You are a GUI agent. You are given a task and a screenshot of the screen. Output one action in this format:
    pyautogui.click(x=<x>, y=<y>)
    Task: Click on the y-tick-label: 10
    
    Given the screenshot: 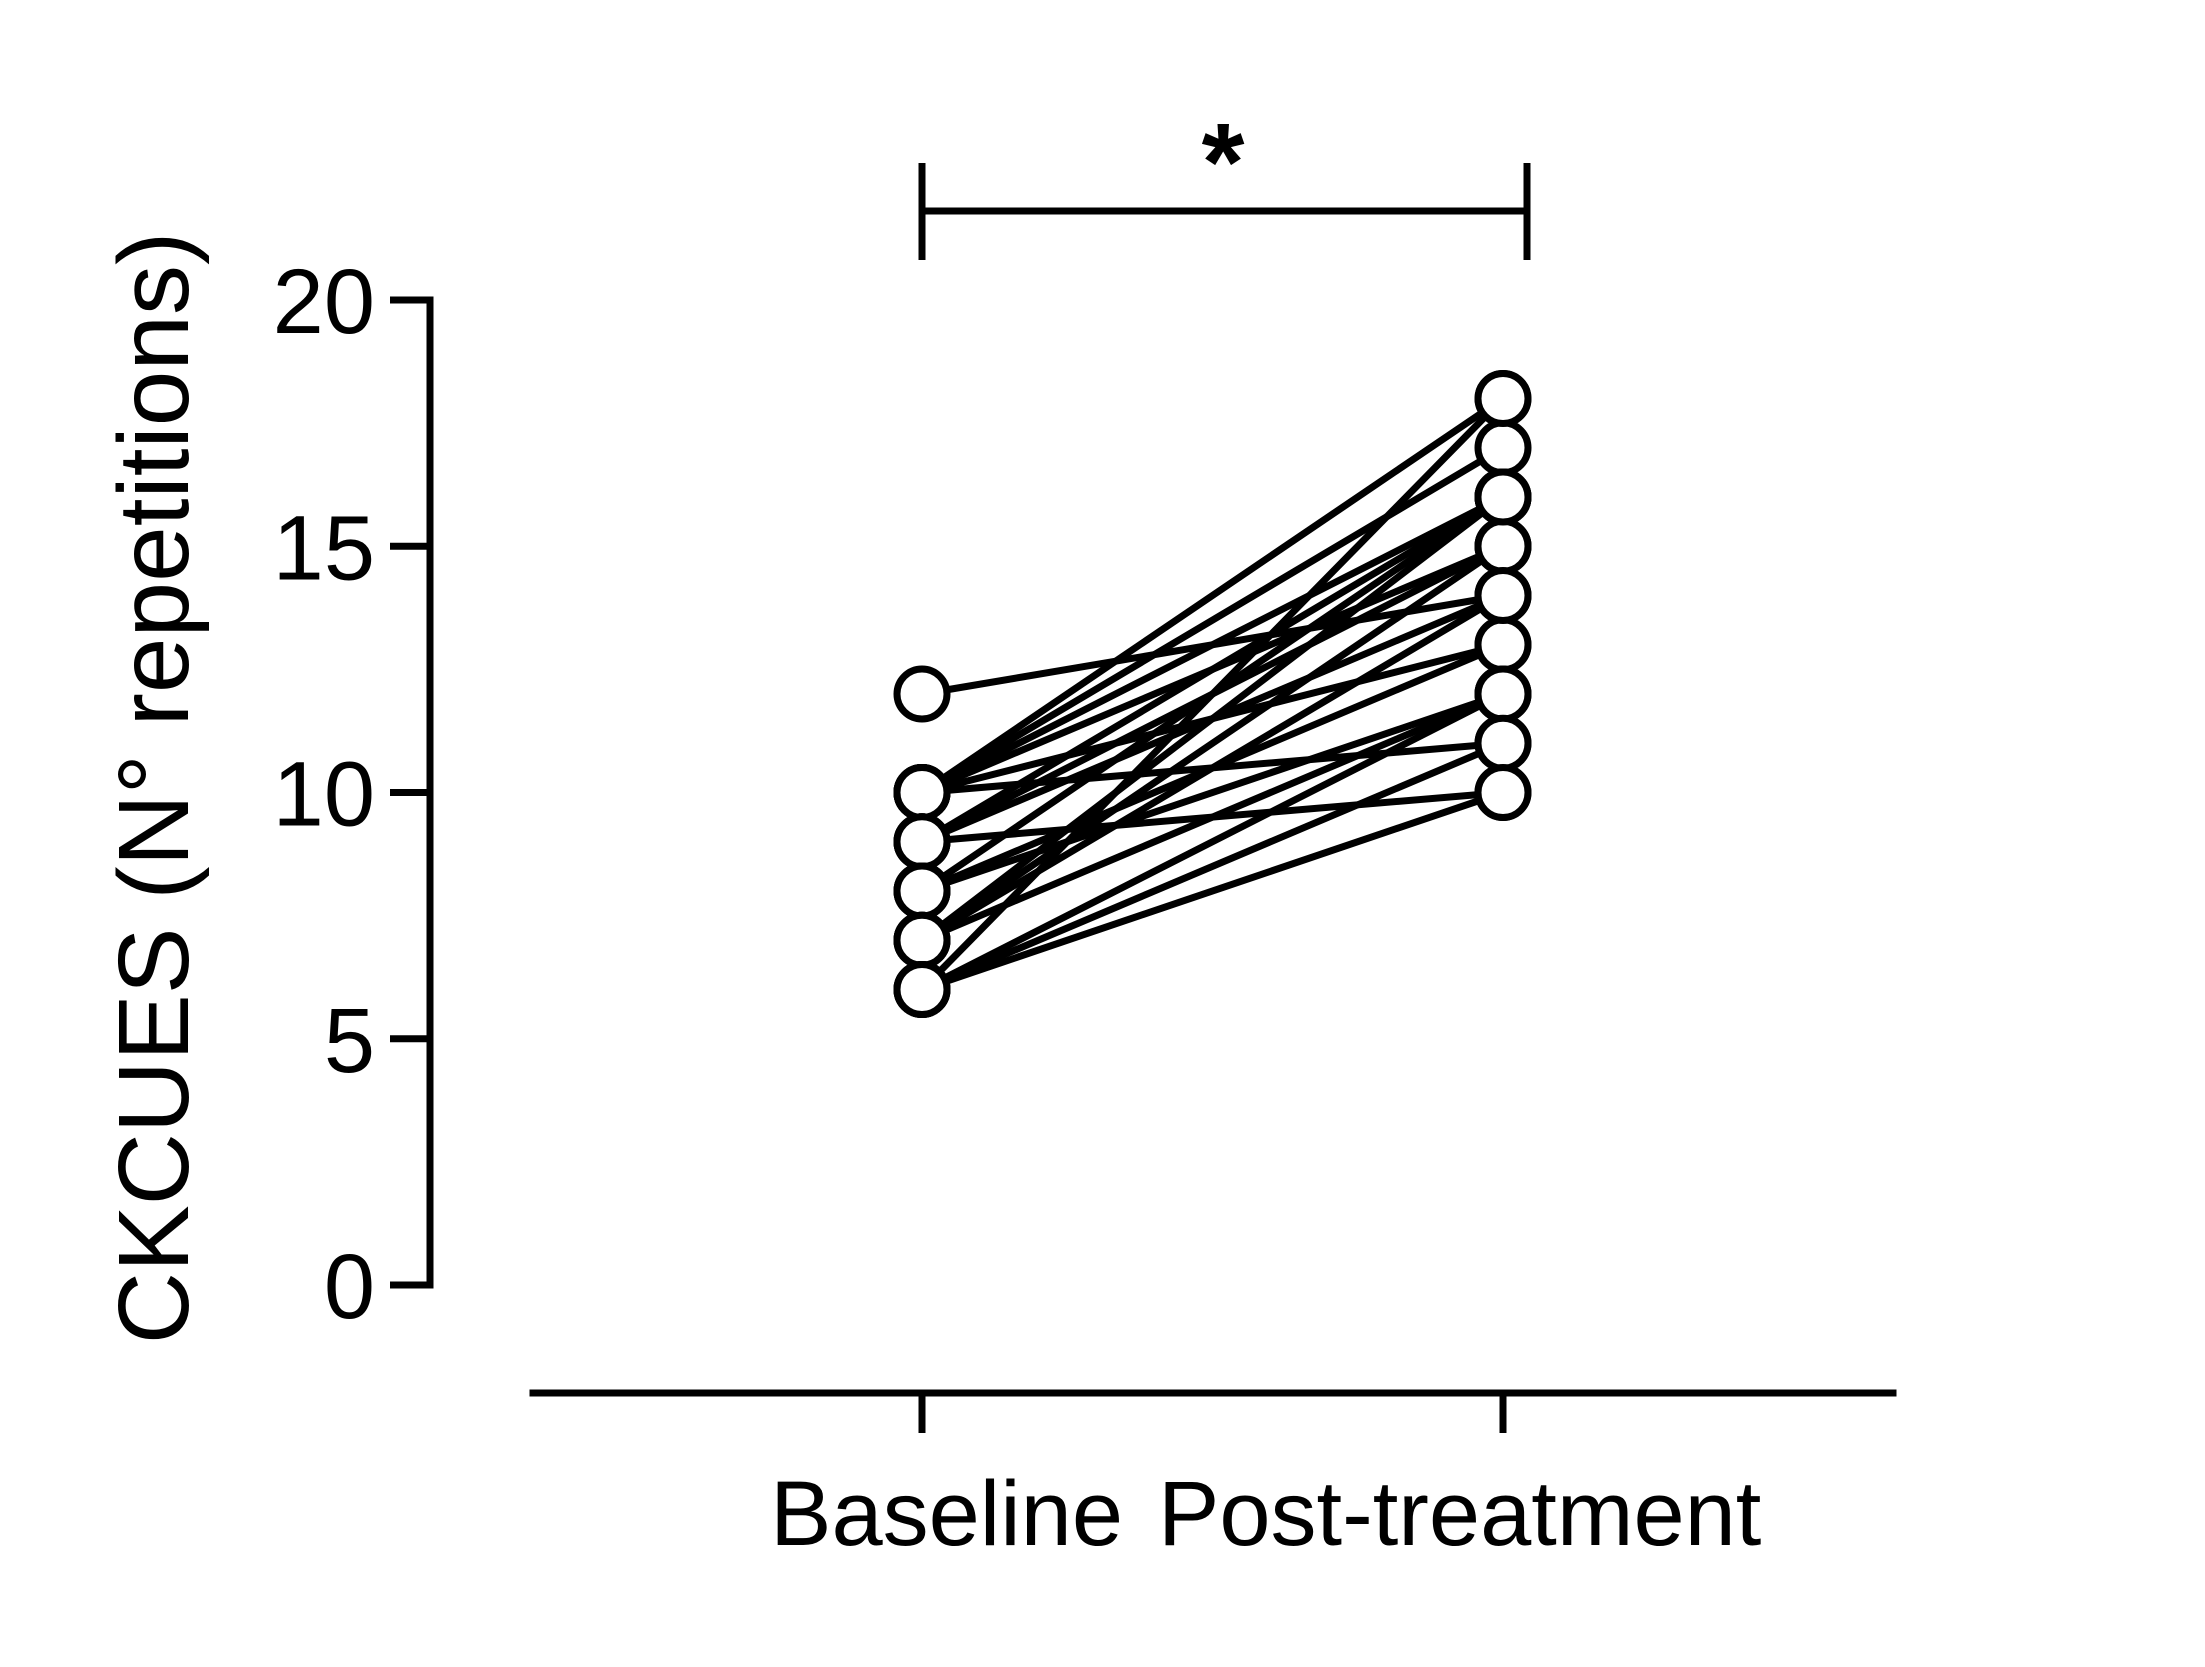 What is the action you would take?
    pyautogui.click(x=324, y=795)
    